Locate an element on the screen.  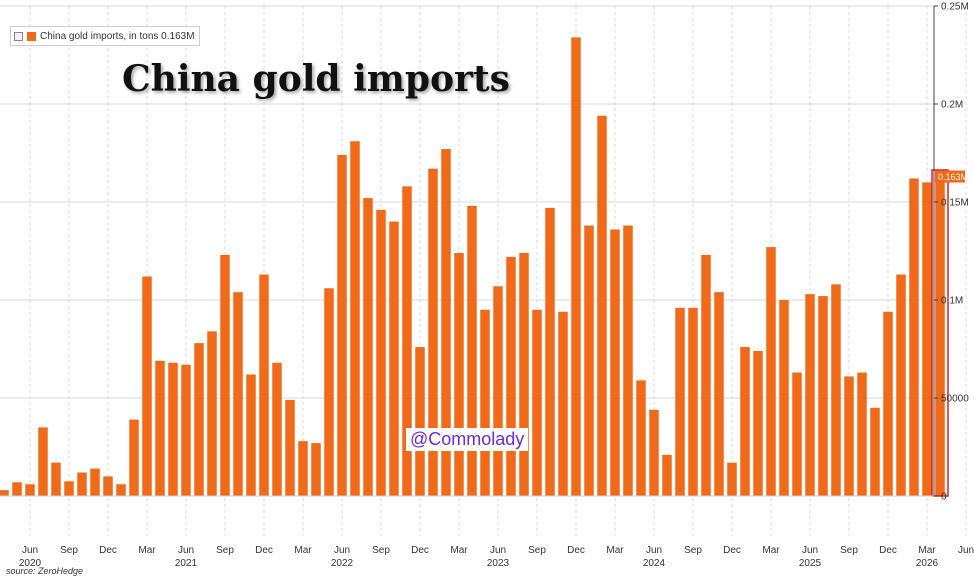
x-tick-year-label: 2022 is located at coordinates (342, 563).